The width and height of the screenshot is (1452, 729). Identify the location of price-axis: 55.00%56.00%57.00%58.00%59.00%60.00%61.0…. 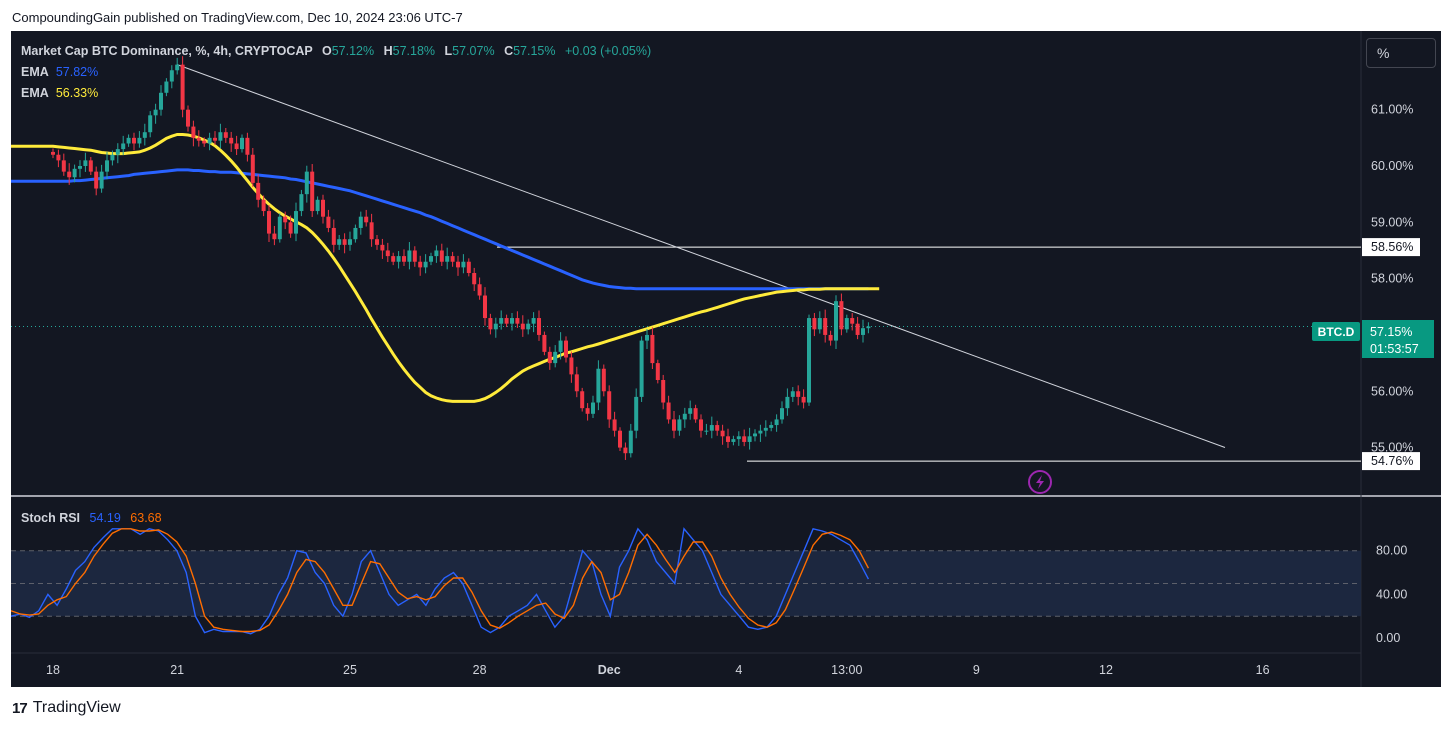
(1392, 279).